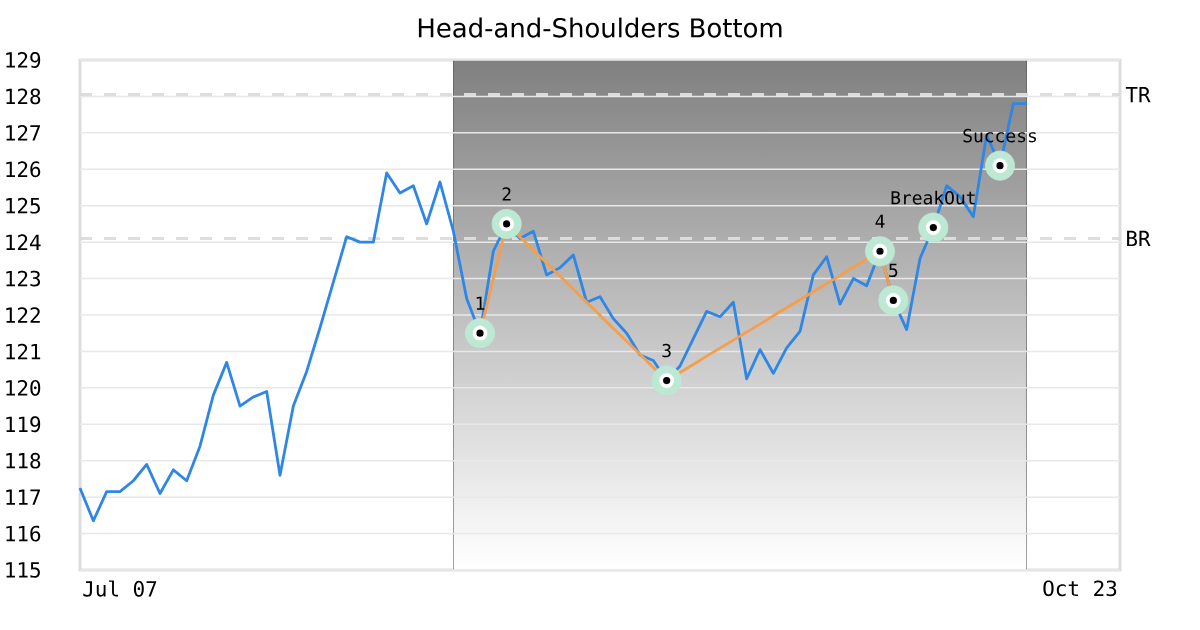  Describe the element at coordinates (880, 221) in the screenshot. I see `annotation: 4` at that location.